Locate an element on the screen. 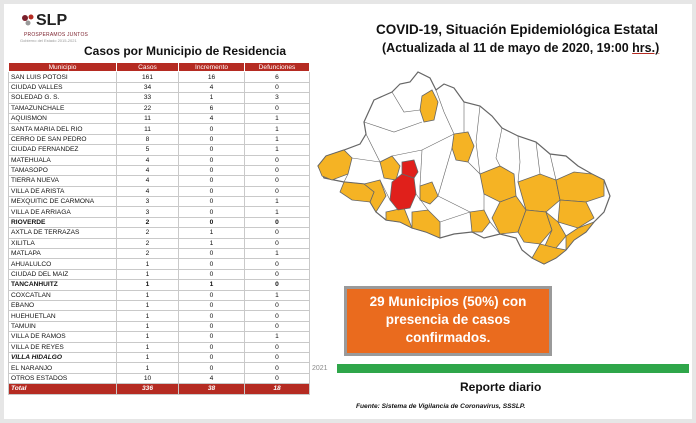 The height and width of the screenshot is (423, 696). cell-municipio: MEXQUITIC DE CARMONA is located at coordinates (62, 202).